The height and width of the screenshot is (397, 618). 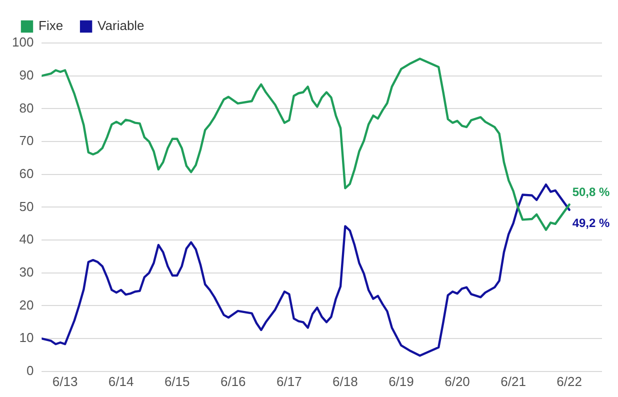 I want to click on x-tick-label: 6/14, so click(x=121, y=381).